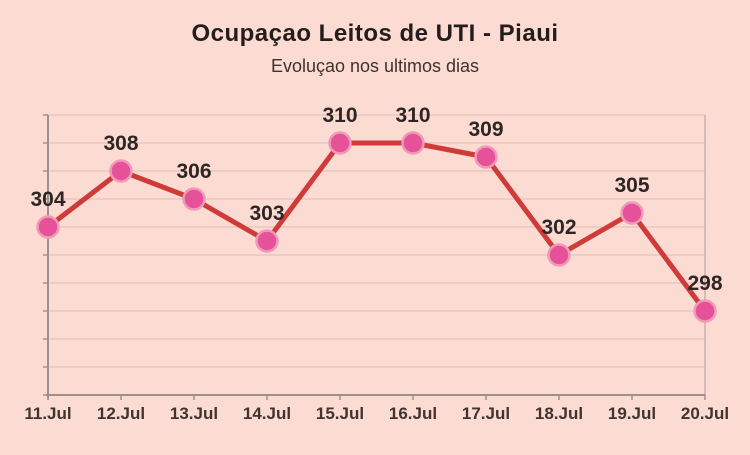  I want to click on x-axis-label: 16.Jul, so click(413, 413).